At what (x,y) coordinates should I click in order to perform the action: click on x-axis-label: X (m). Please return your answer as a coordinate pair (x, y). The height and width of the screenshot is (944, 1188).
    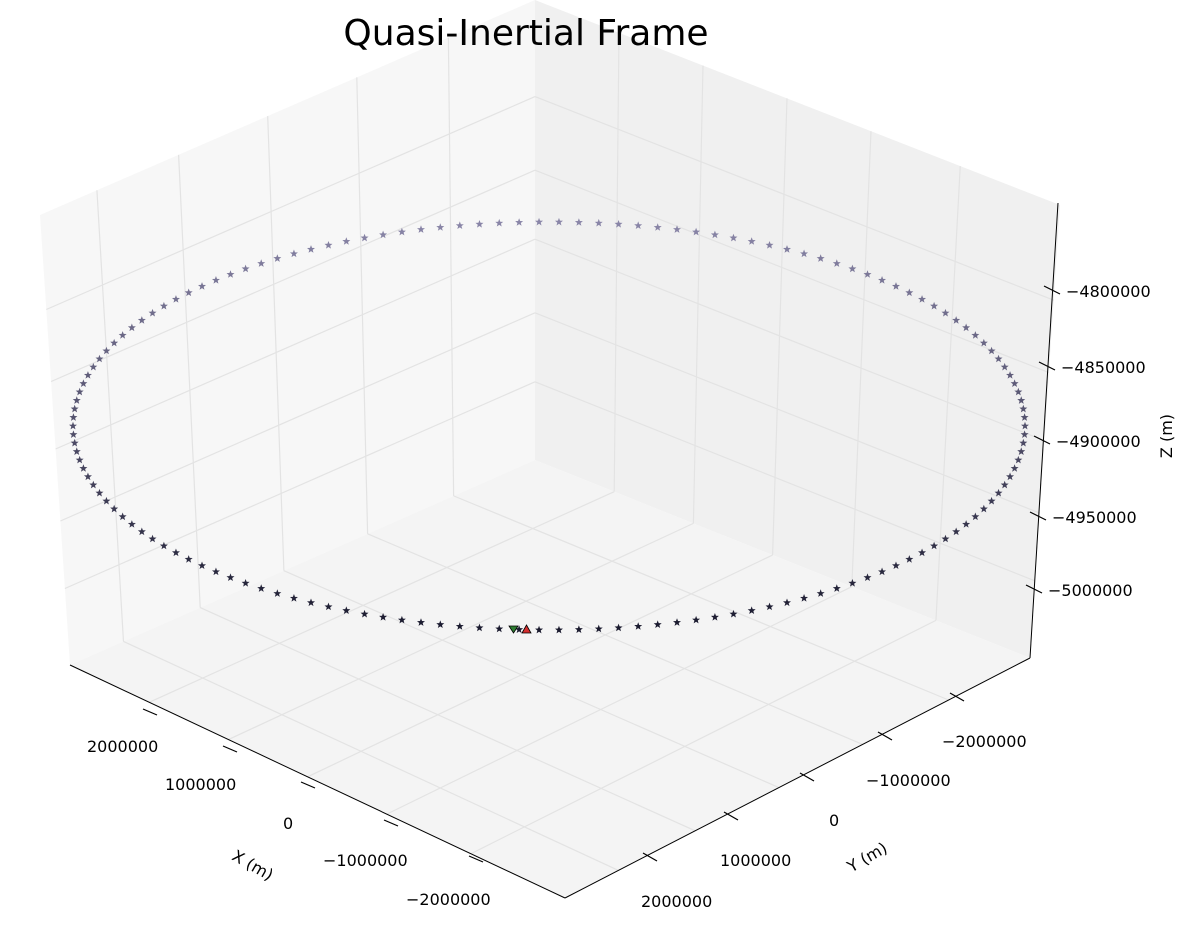
    Looking at the image, I should click on (253, 865).